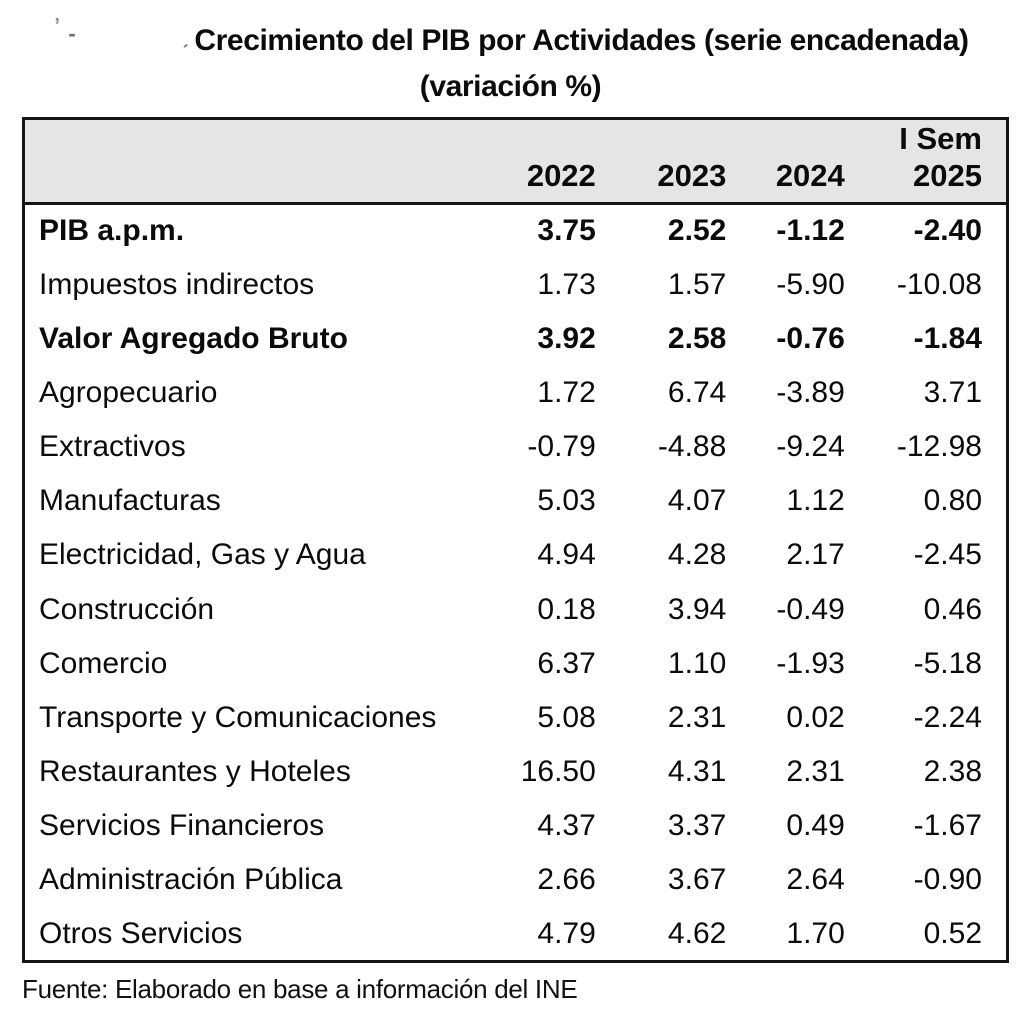 This screenshot has width=1021, height=1020. Describe the element at coordinates (127, 609) in the screenshot. I see `row-label: Construcción` at that location.